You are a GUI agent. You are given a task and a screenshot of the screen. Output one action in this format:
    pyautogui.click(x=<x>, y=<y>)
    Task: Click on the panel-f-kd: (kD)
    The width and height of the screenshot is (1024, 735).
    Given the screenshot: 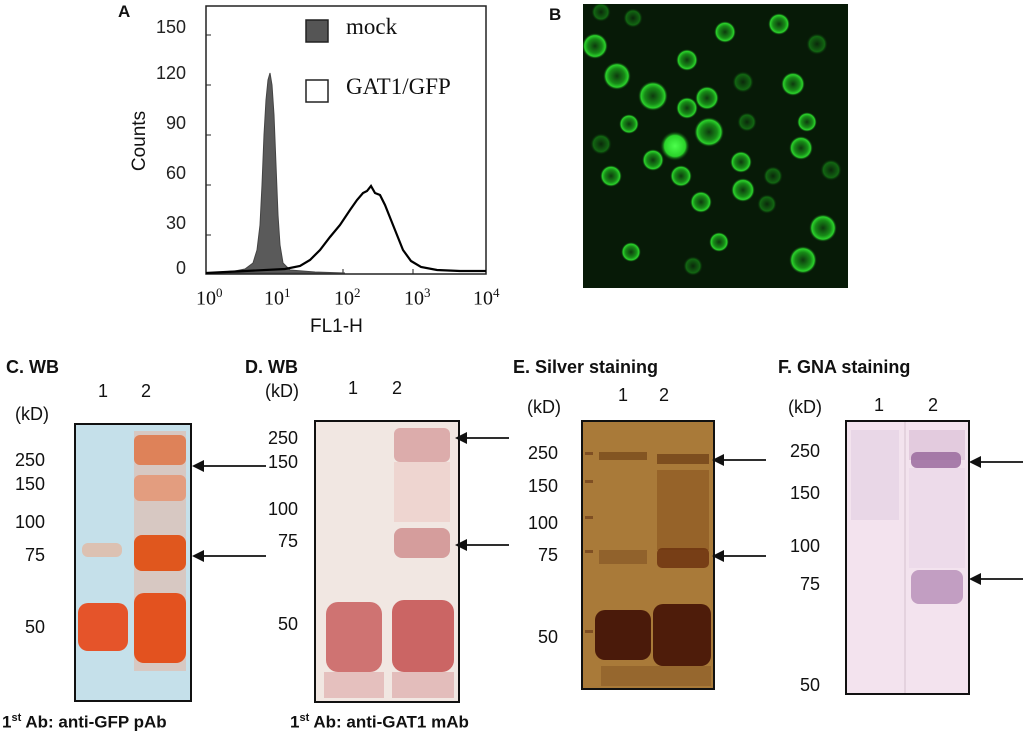 What is the action you would take?
    pyautogui.click(x=805, y=407)
    